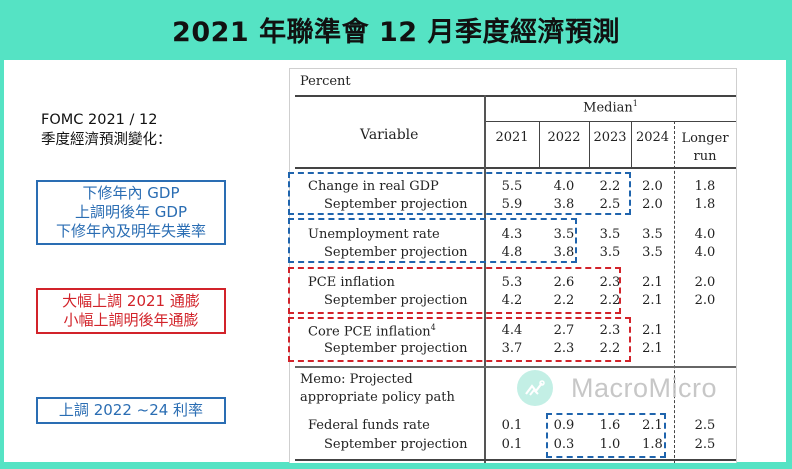 The image size is (792, 469). Describe the element at coordinates (106, 140) in the screenshot. I see `summary-title-line2: 季度經濟預測變化：` at that location.